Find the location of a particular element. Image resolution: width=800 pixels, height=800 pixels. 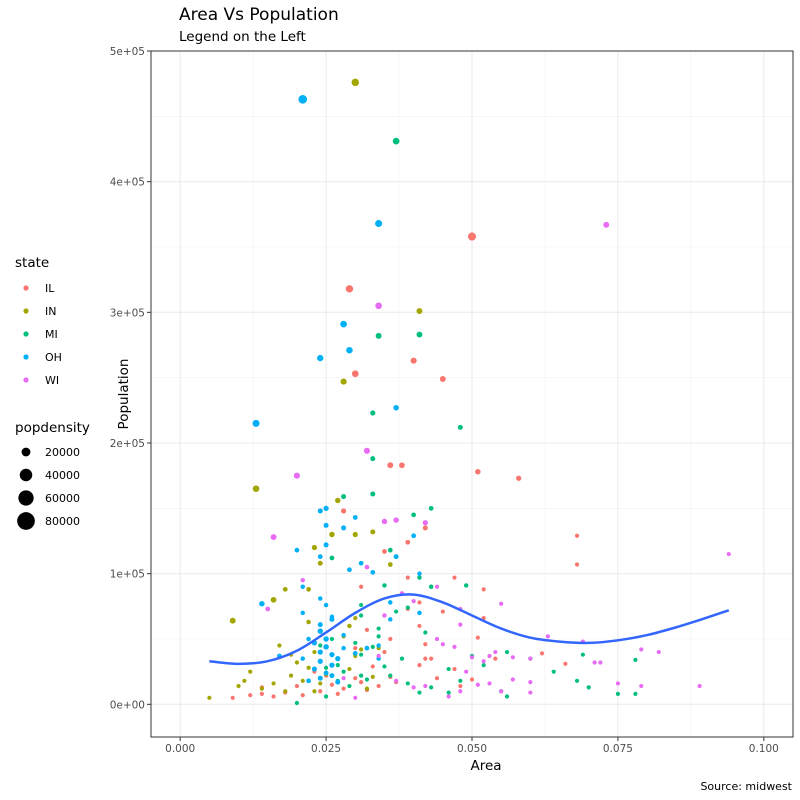

y-axis: 0e+00 1e+05 2e+05 3e+05 4e+05 5e+05 is located at coordinates (130, 378).